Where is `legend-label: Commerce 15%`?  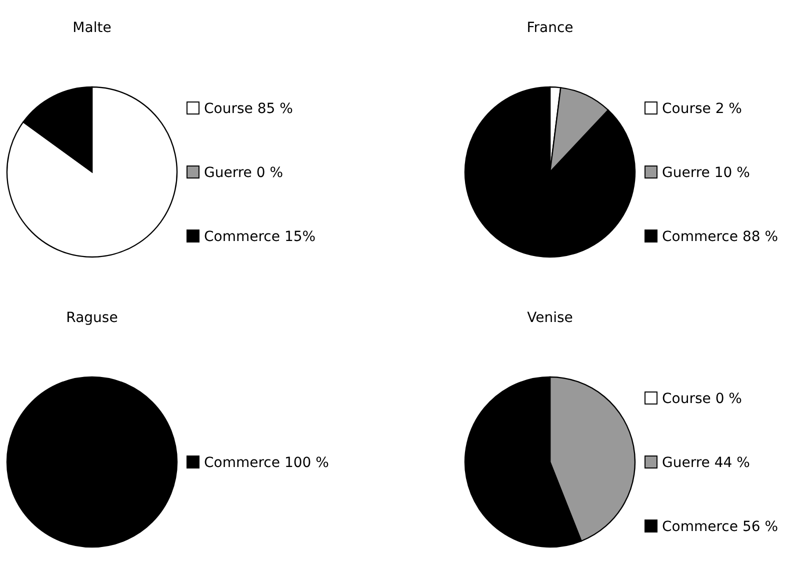
legend-label: Commerce 15% is located at coordinates (260, 237).